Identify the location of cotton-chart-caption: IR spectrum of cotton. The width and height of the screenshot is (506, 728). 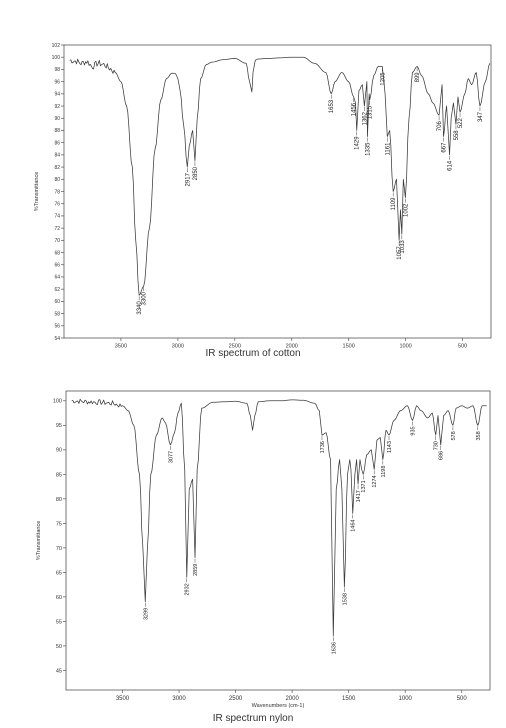
(253, 353).